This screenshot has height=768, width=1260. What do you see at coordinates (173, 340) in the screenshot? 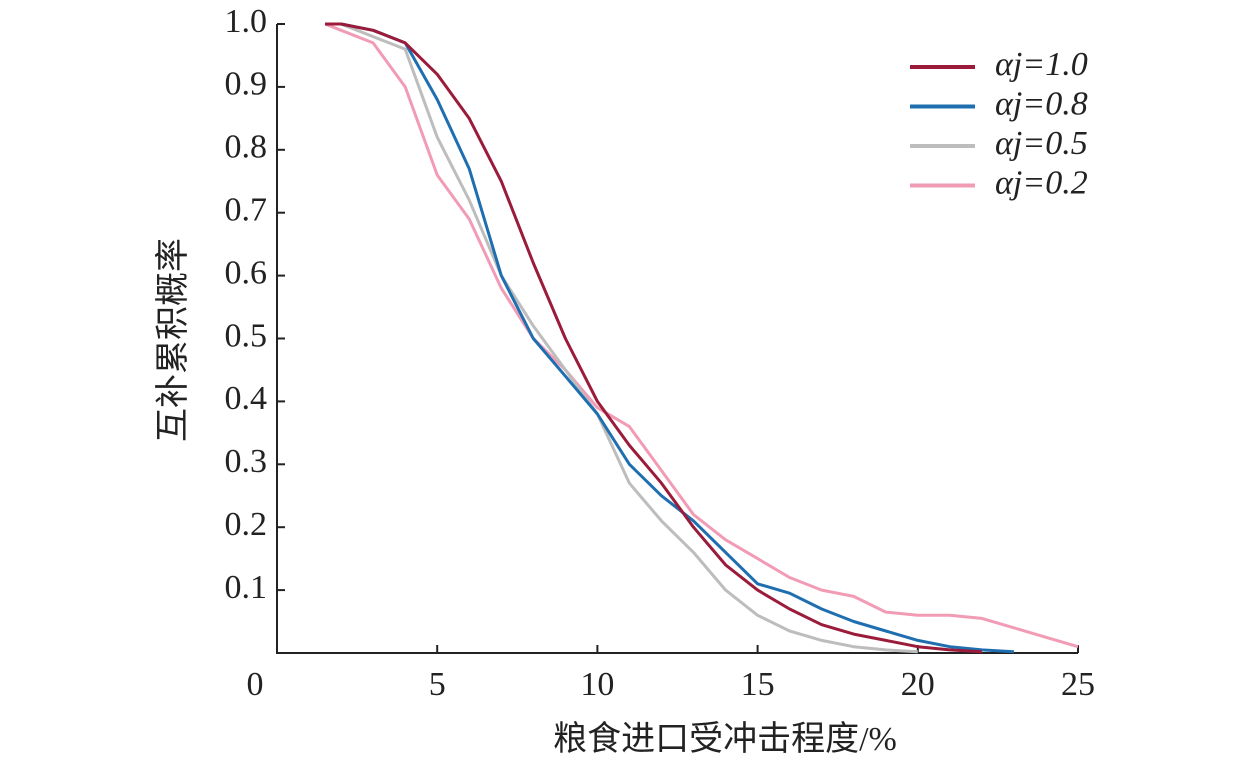
I see `y-axis-label: 互补累积概率` at bounding box center [173, 340].